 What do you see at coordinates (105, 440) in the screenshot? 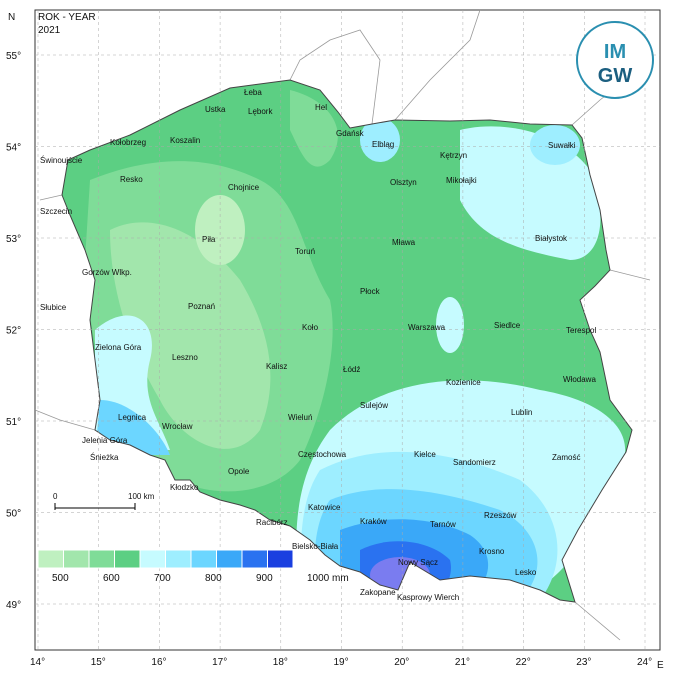
I see `city-label: Jelenia Góra` at bounding box center [105, 440].